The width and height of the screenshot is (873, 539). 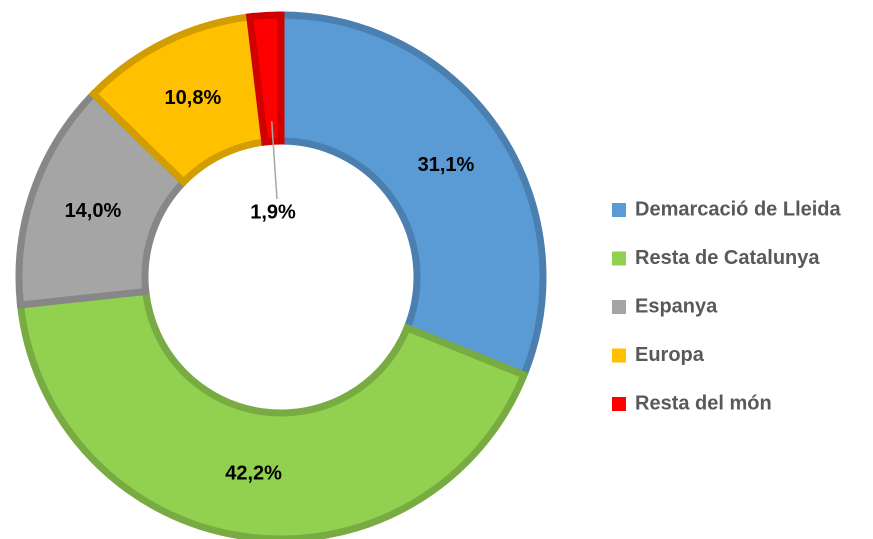 What do you see at coordinates (703, 403) in the screenshot?
I see `legend-label: Resta del món` at bounding box center [703, 403].